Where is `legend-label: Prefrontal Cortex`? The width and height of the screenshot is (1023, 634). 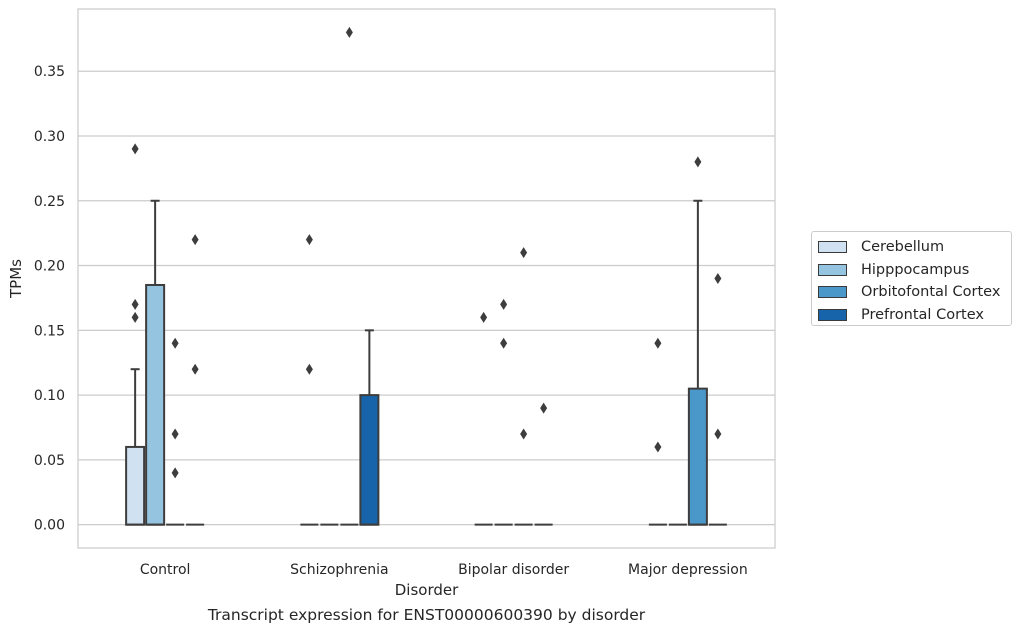 legend-label: Prefrontal Cortex is located at coordinates (922, 314).